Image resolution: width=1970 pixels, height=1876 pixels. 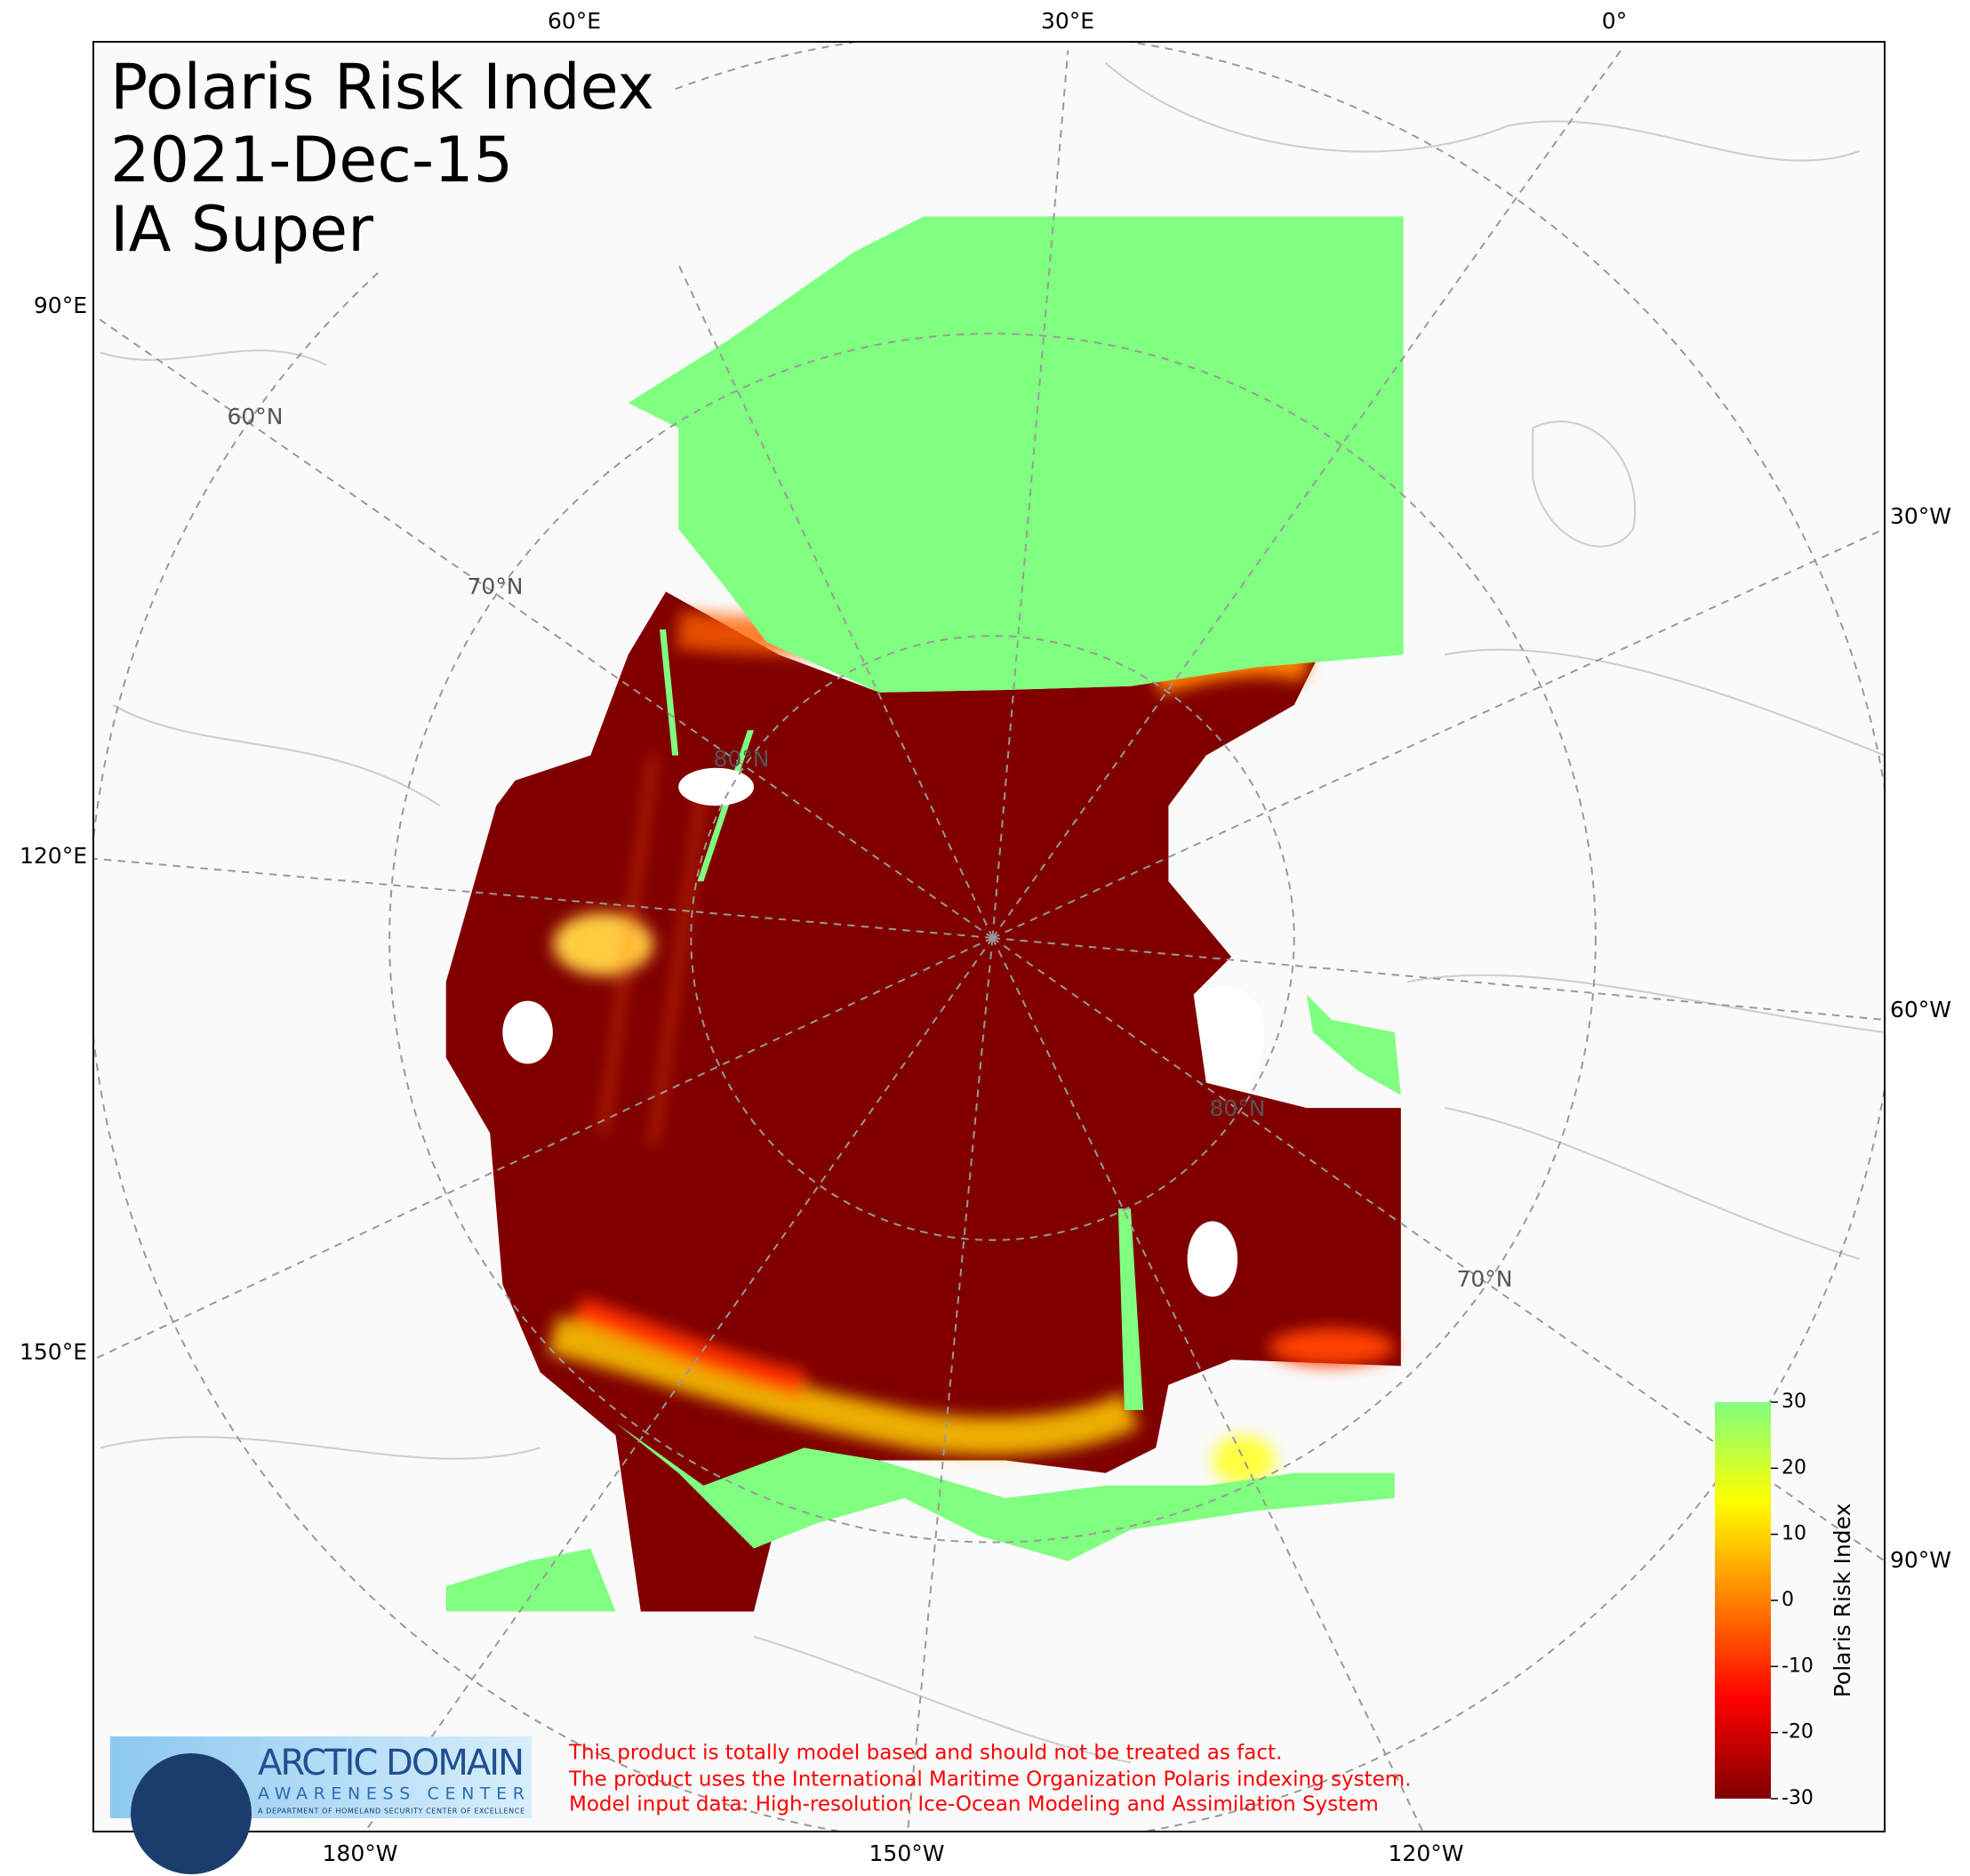 I want to click on lon-label: 30°E, so click(x=1067, y=21).